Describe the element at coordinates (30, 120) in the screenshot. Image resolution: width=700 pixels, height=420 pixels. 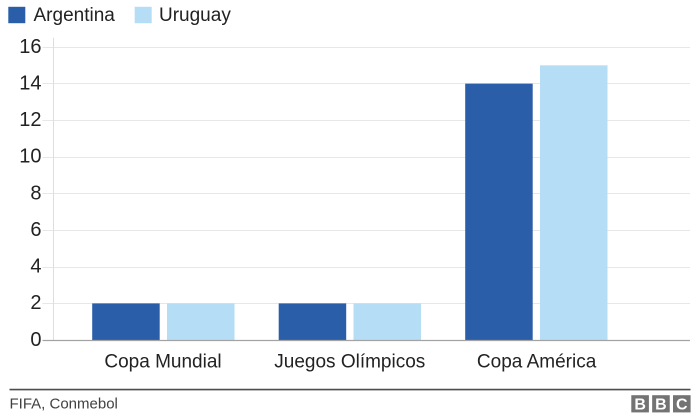
I see `svg-text: 12` at that location.